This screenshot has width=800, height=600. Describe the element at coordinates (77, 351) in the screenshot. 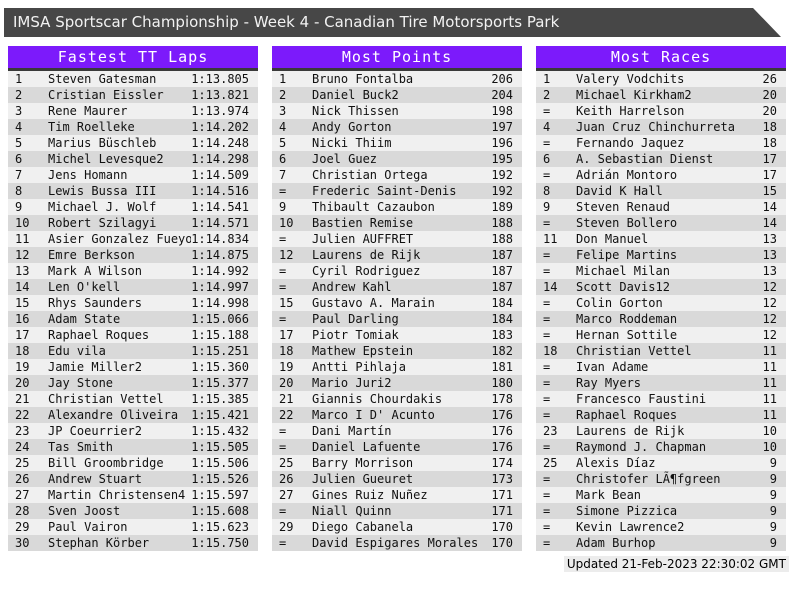

I see `row-name: Edu vila` at that location.